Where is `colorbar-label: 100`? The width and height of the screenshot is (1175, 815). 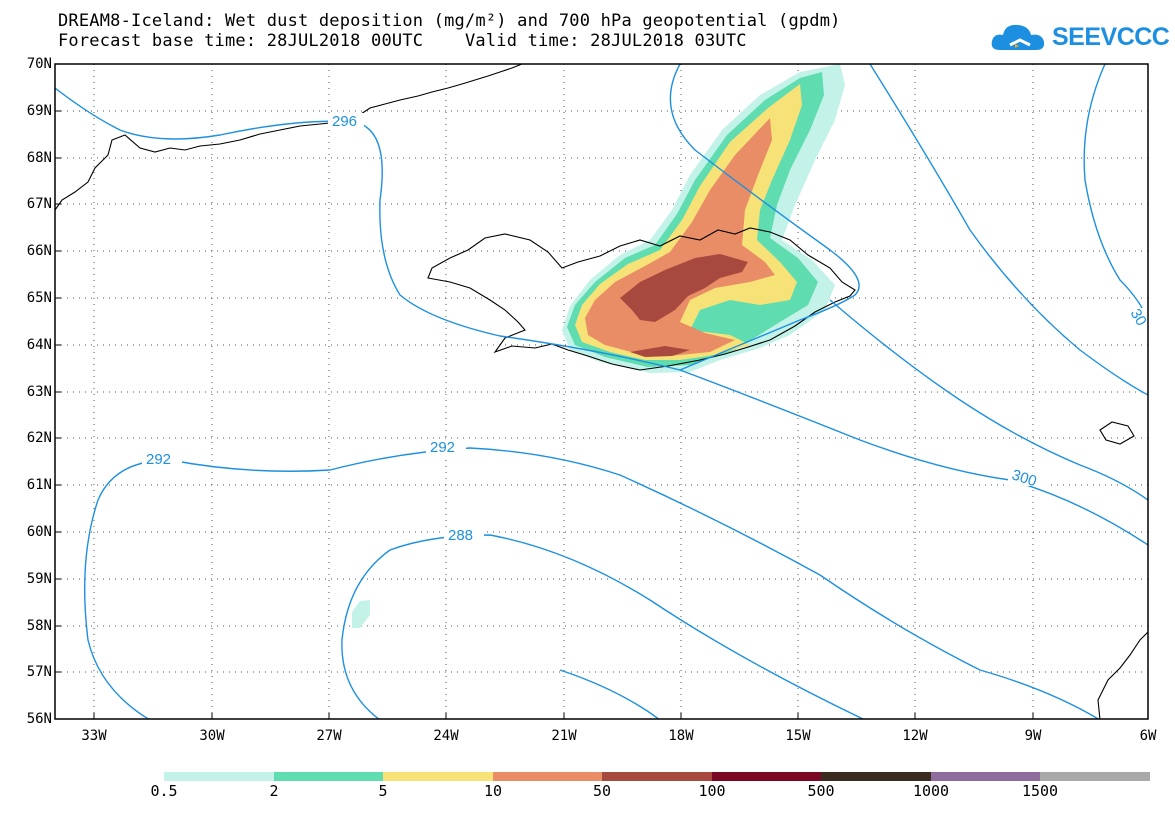 colorbar-label: 100 is located at coordinates (712, 791).